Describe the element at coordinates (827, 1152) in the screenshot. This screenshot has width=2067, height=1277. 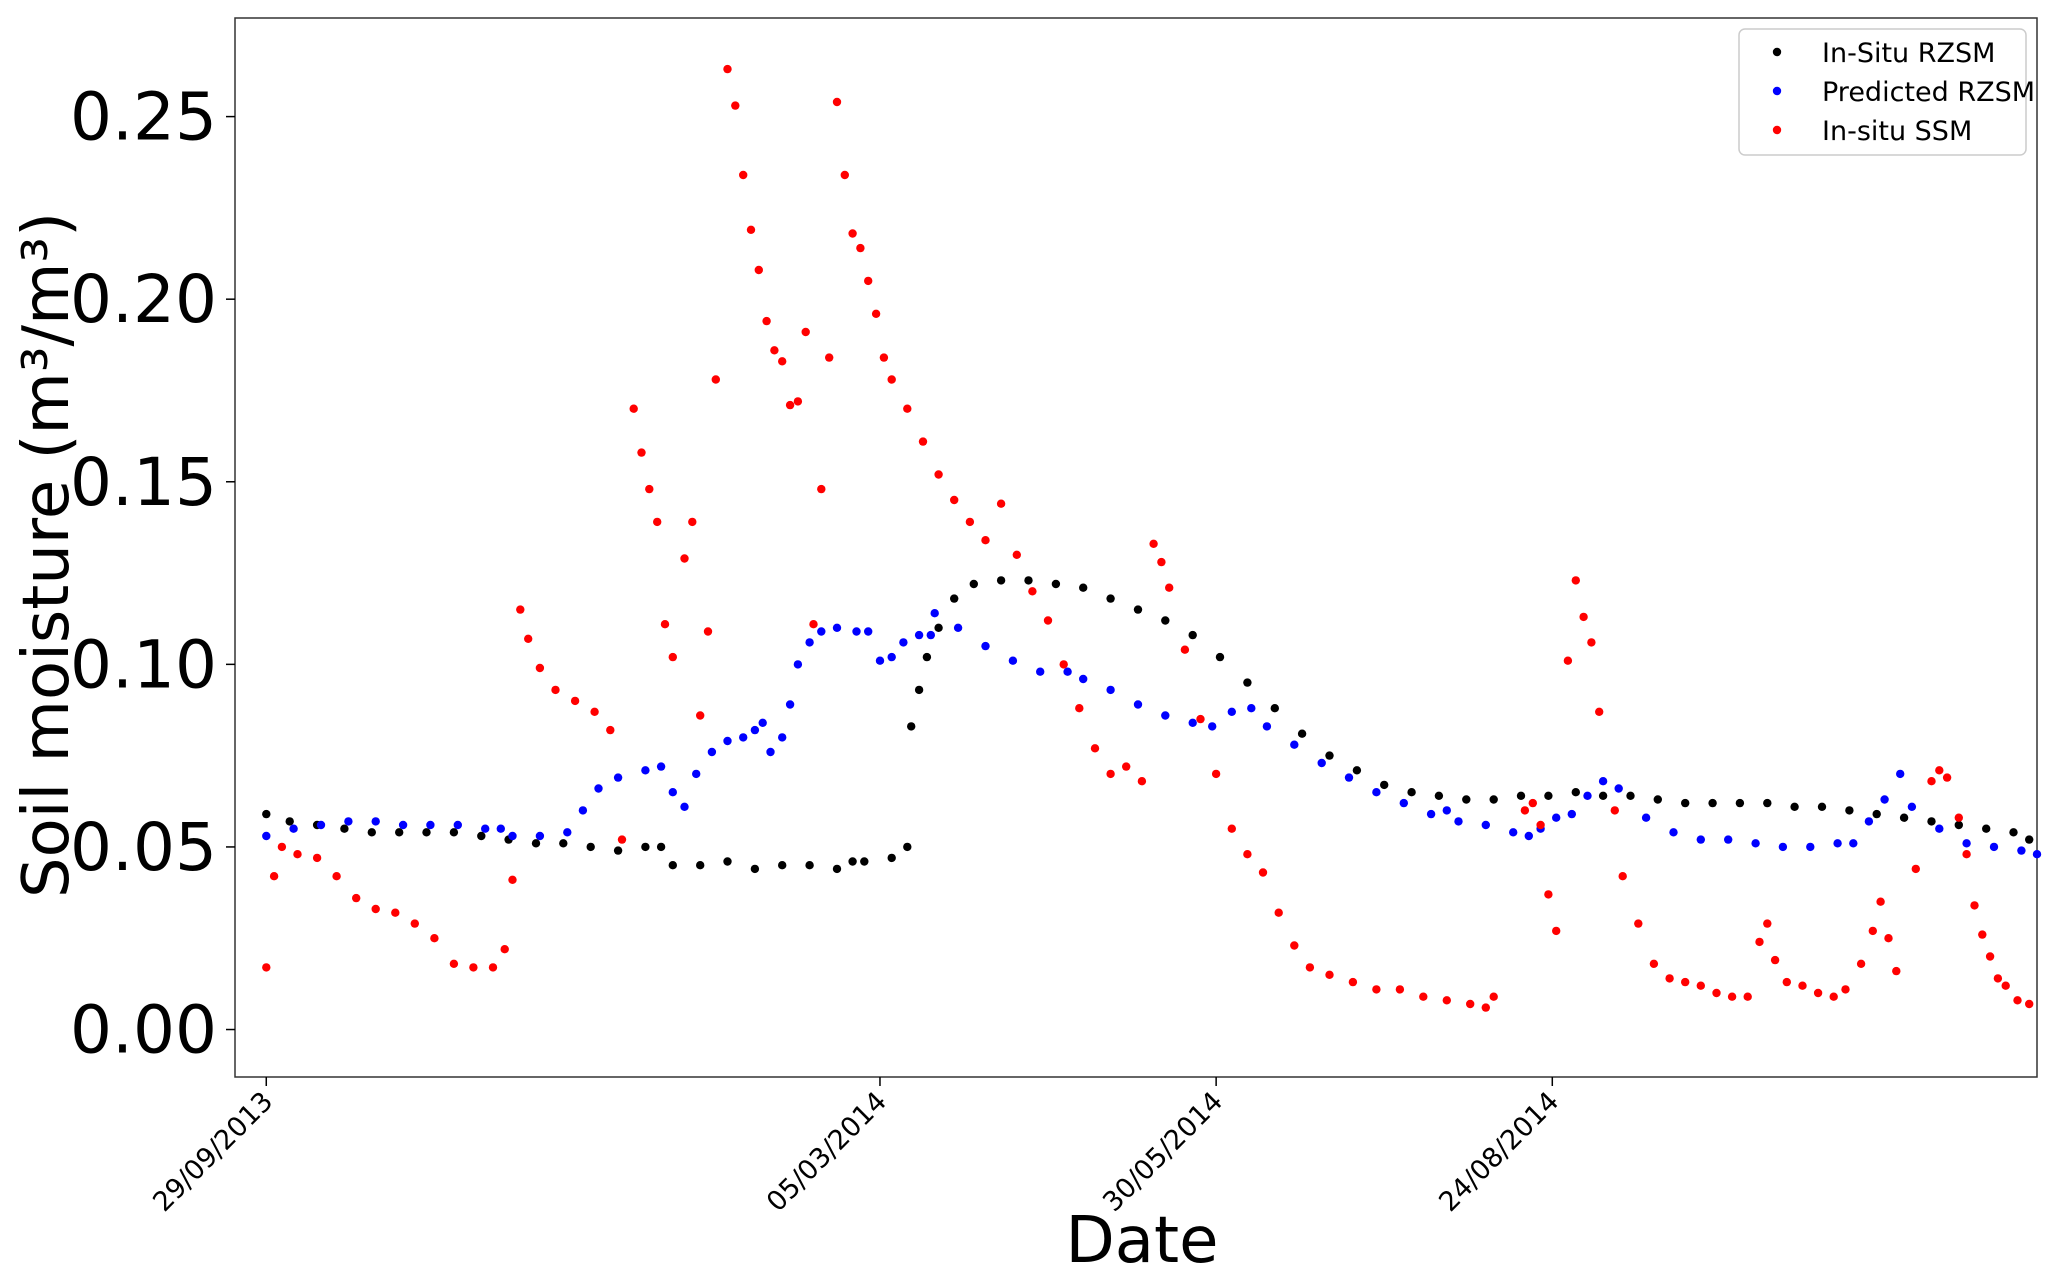
I see `x-tick-label: 05/03/2014` at that location.